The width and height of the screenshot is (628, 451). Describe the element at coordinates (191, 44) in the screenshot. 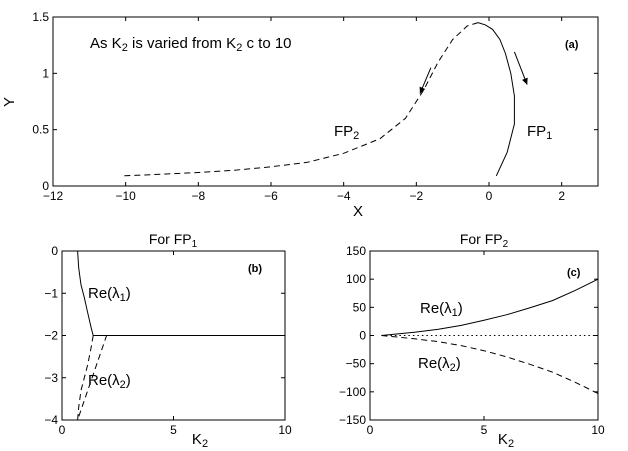

I see `annotation: As K2 is varied from K2 c to 10` at that location.